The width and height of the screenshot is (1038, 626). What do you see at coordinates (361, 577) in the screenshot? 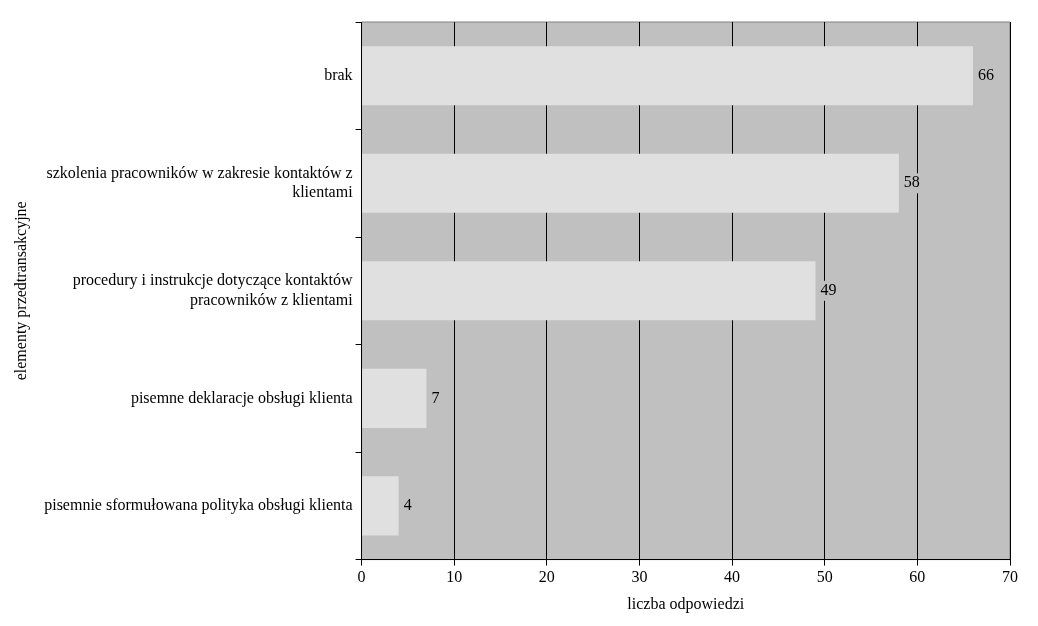
I see `x-tick-label: 0` at bounding box center [361, 577].